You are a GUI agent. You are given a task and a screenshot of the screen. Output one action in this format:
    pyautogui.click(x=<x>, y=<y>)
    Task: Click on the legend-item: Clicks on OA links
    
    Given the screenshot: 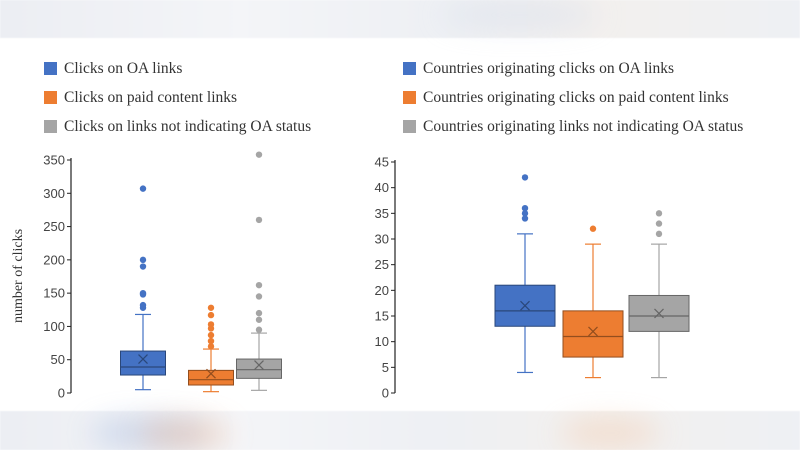 What is the action you would take?
    pyautogui.click(x=177, y=68)
    